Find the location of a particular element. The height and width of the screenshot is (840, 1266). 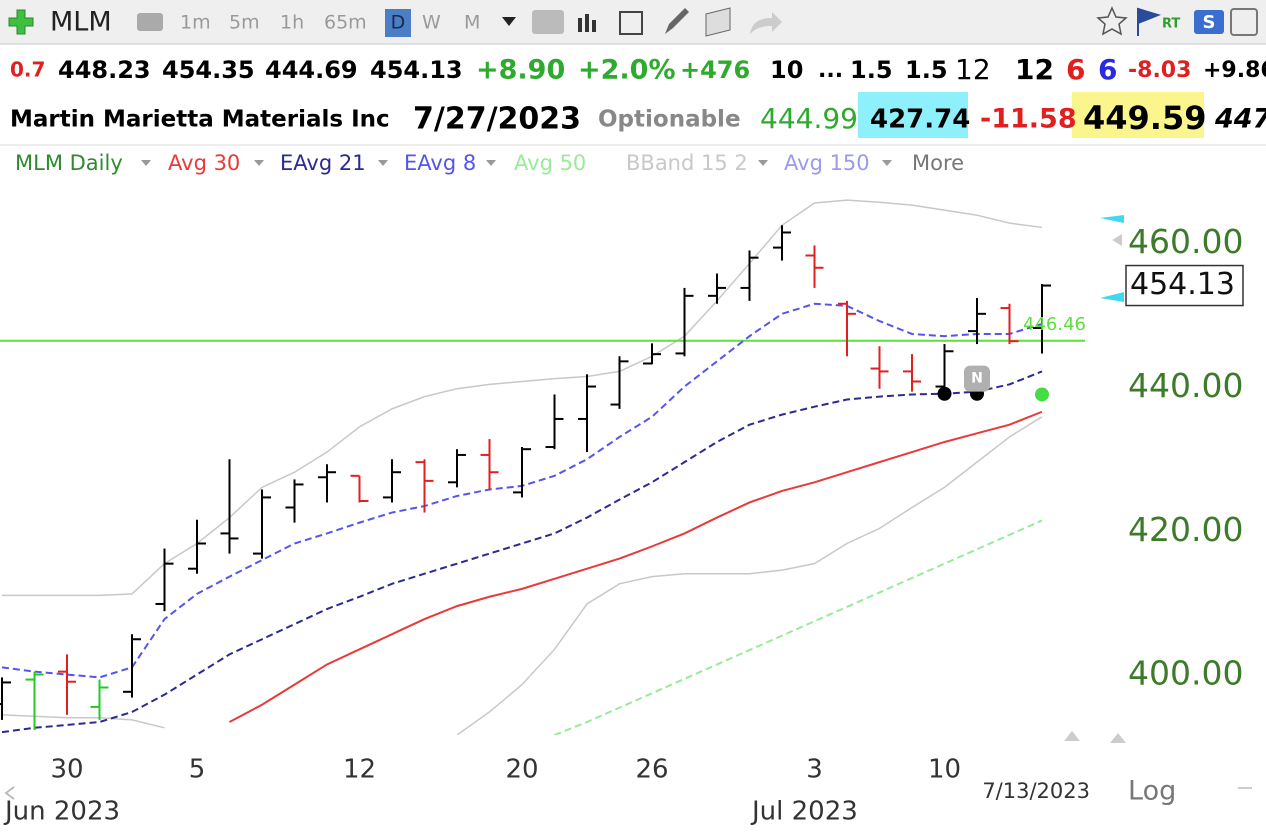

quote-field: 454.35 is located at coordinates (208, 70).